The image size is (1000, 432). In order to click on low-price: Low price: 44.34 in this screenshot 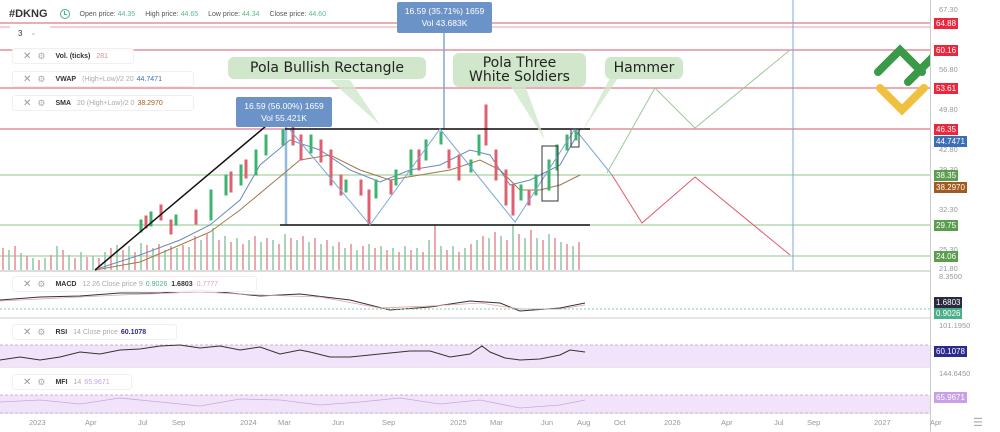, I will do `click(234, 14)`.